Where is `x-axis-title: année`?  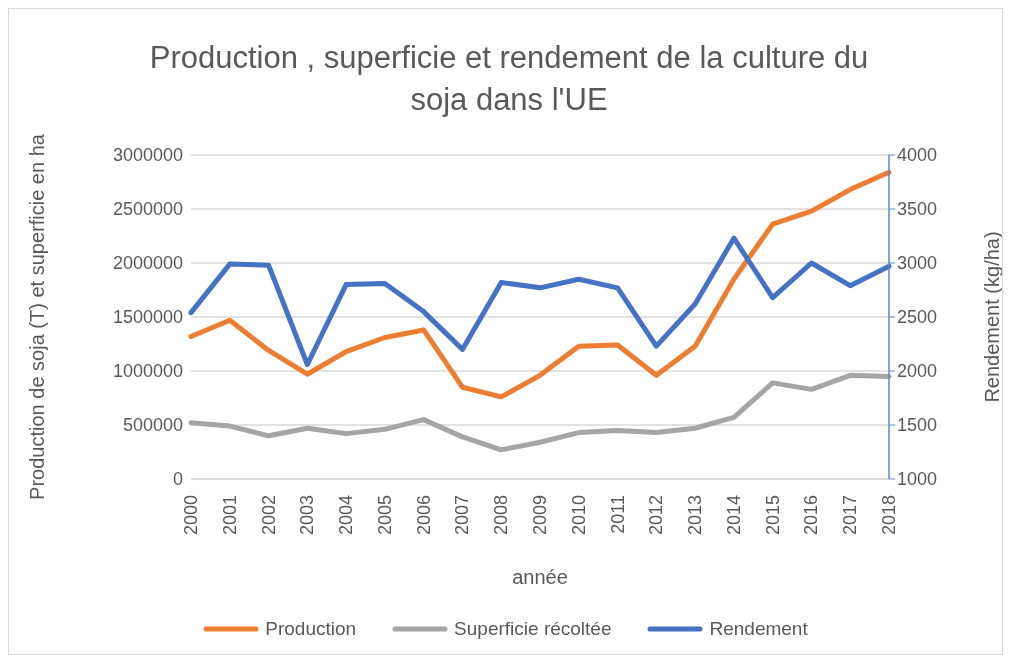 x-axis-title: année is located at coordinates (540, 577).